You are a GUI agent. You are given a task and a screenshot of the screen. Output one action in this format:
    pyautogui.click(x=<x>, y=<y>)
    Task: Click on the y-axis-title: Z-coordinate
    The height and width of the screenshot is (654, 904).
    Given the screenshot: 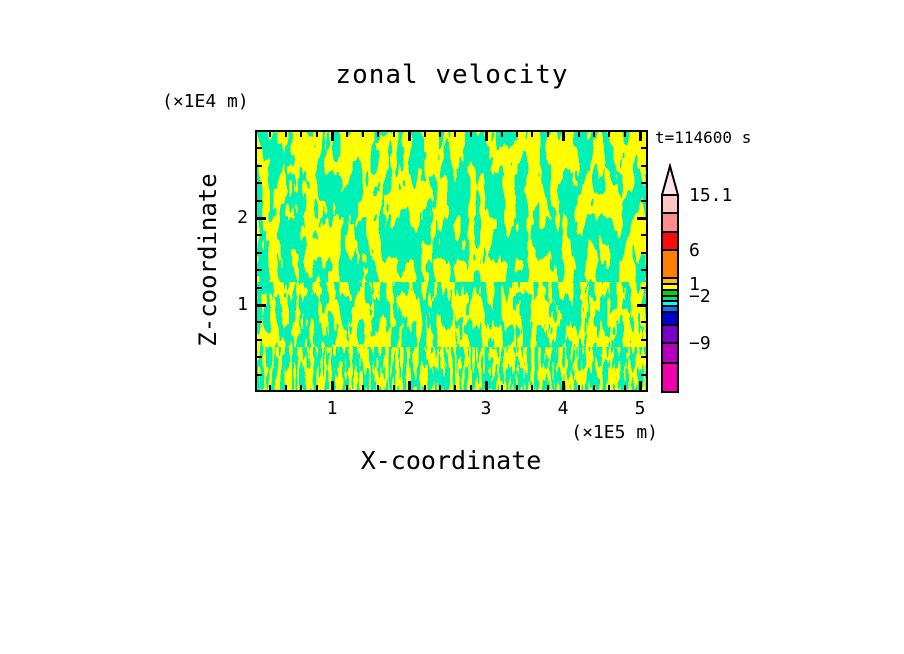 What is the action you would take?
    pyautogui.click(x=208, y=260)
    